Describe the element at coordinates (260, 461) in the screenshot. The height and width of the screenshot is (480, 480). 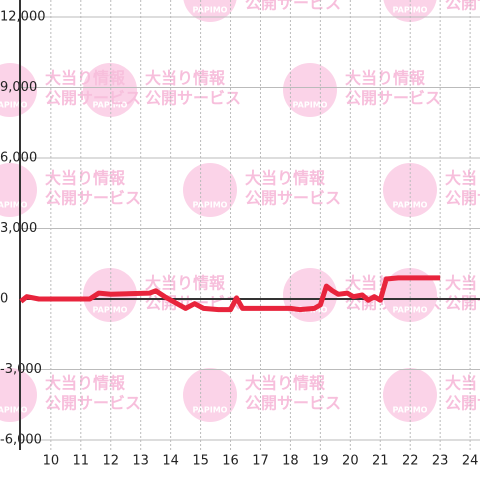
I see `x-tick-label: 17` at that location.